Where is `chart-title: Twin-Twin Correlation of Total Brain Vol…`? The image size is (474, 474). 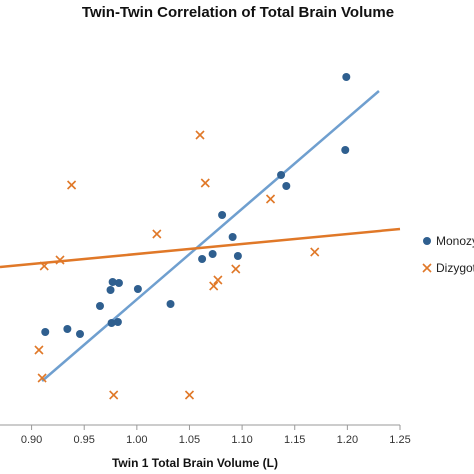
chart-title: Twin-Twin Correlation of Total Brain Vol… is located at coordinates (238, 12).